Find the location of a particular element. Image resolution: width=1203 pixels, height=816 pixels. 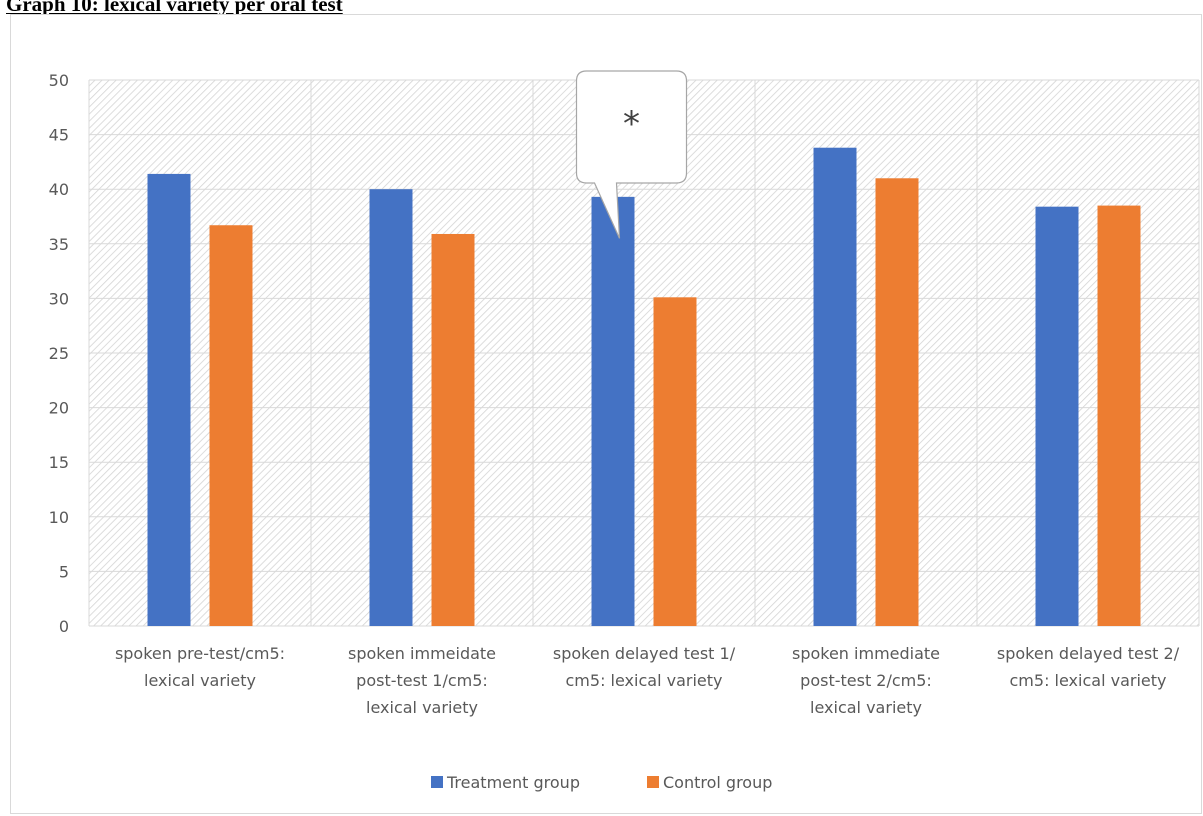

y-tick-label: 5 is located at coordinates (64, 571).